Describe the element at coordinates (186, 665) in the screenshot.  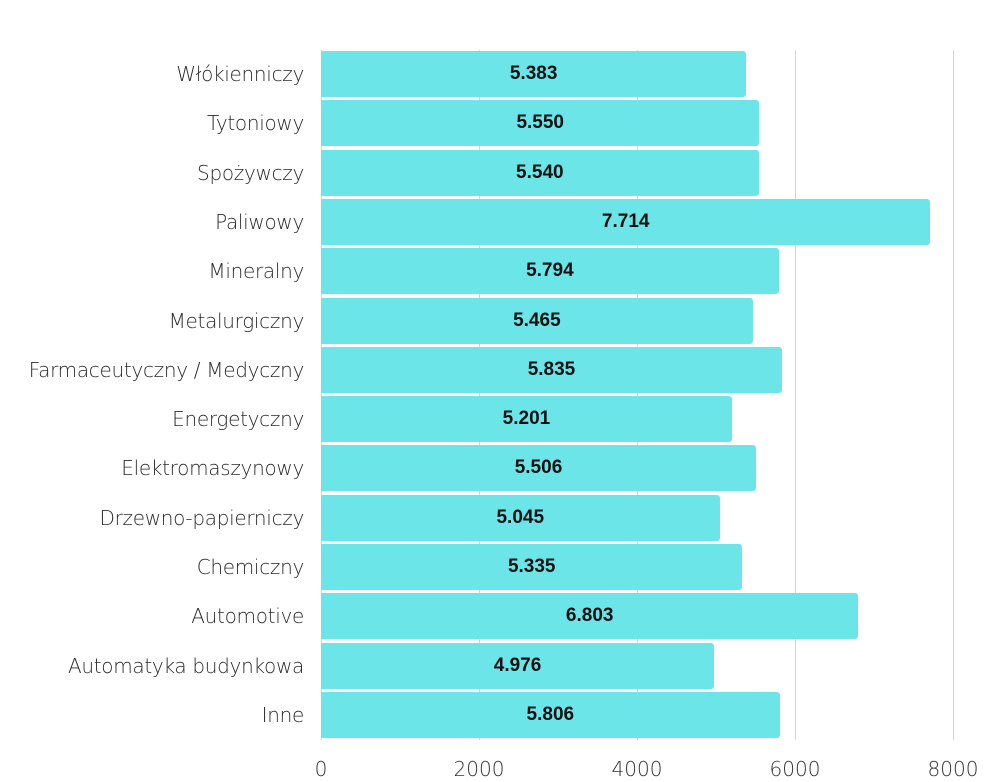
I see `category-label: Automatyka budynkowa` at that location.